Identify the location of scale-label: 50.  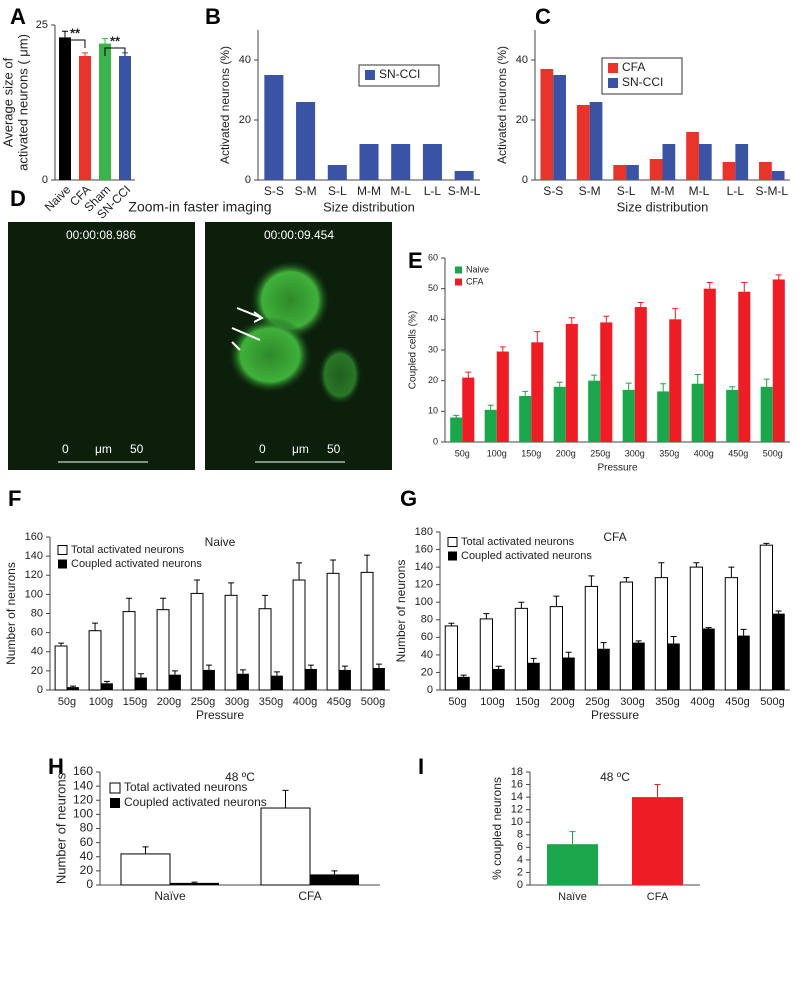
(137, 449).